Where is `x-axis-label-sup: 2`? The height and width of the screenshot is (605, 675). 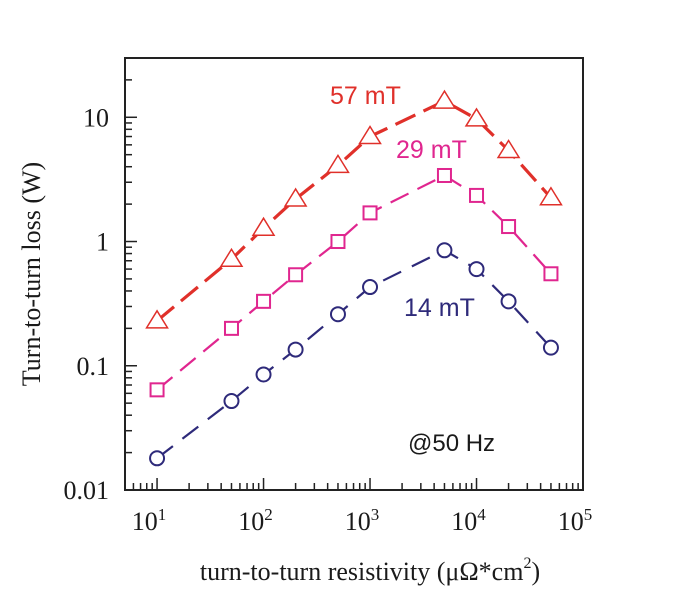
x-axis-label-sup: 2 is located at coordinates (527, 563).